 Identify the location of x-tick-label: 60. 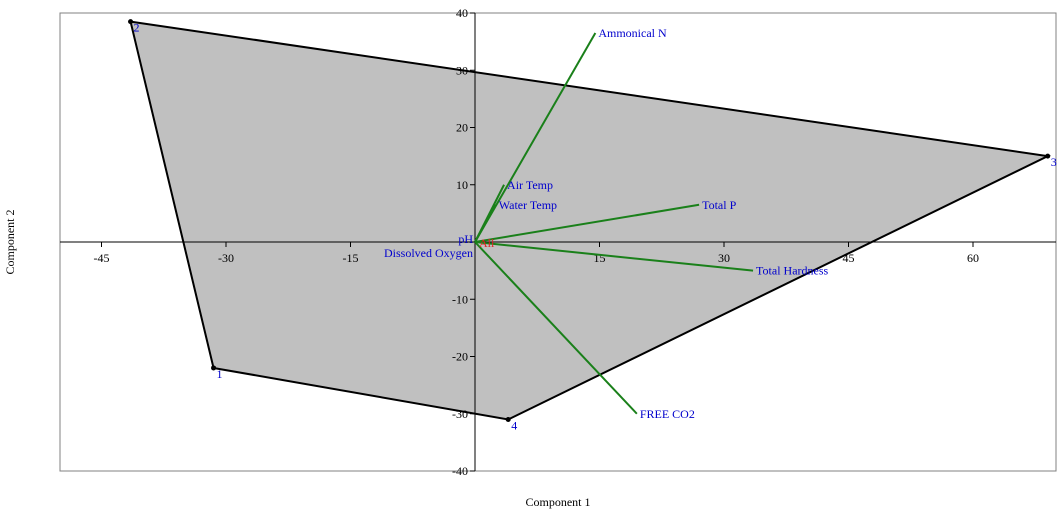
(973, 258).